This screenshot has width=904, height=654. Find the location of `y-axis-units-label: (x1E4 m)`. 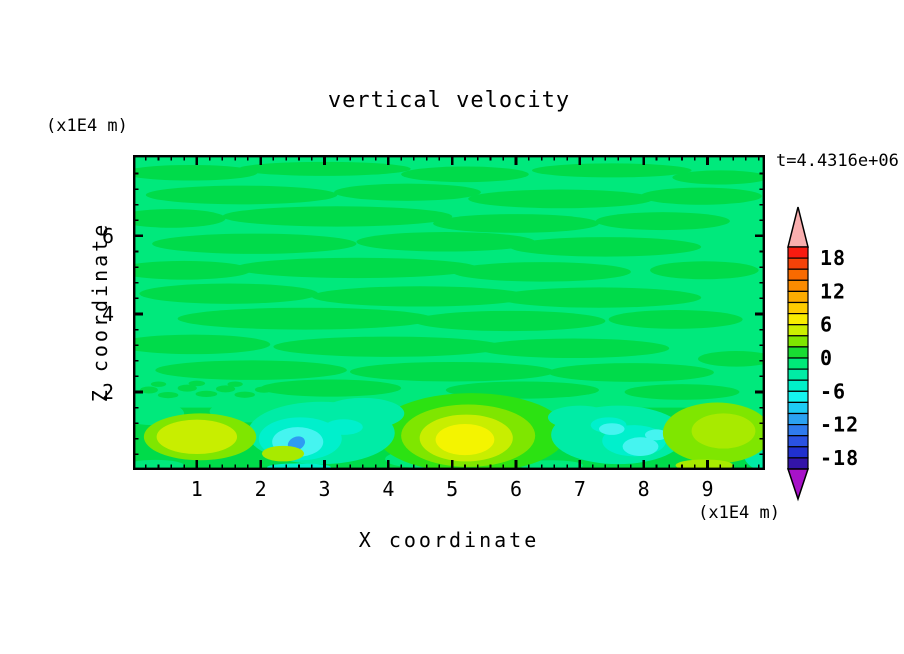

y-axis-units-label: (x1E4 m) is located at coordinates (87, 126).